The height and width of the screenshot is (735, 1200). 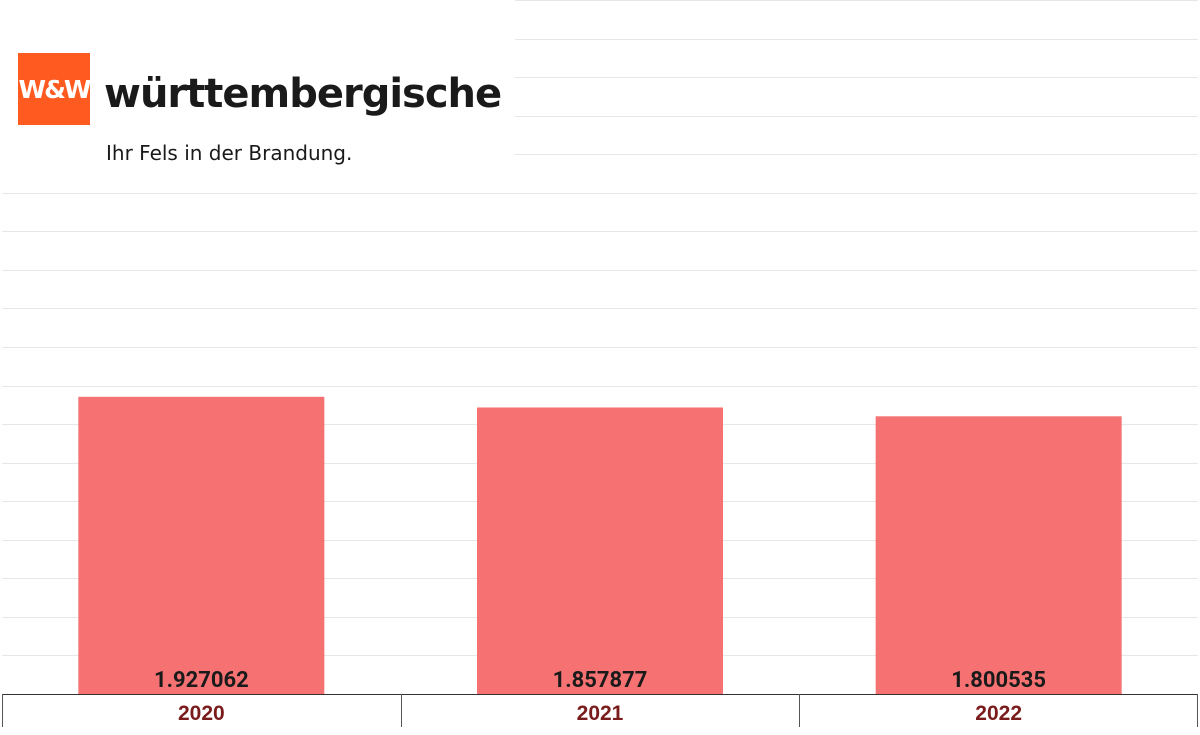 I want to click on value-label: 1.927062, so click(x=201, y=680).